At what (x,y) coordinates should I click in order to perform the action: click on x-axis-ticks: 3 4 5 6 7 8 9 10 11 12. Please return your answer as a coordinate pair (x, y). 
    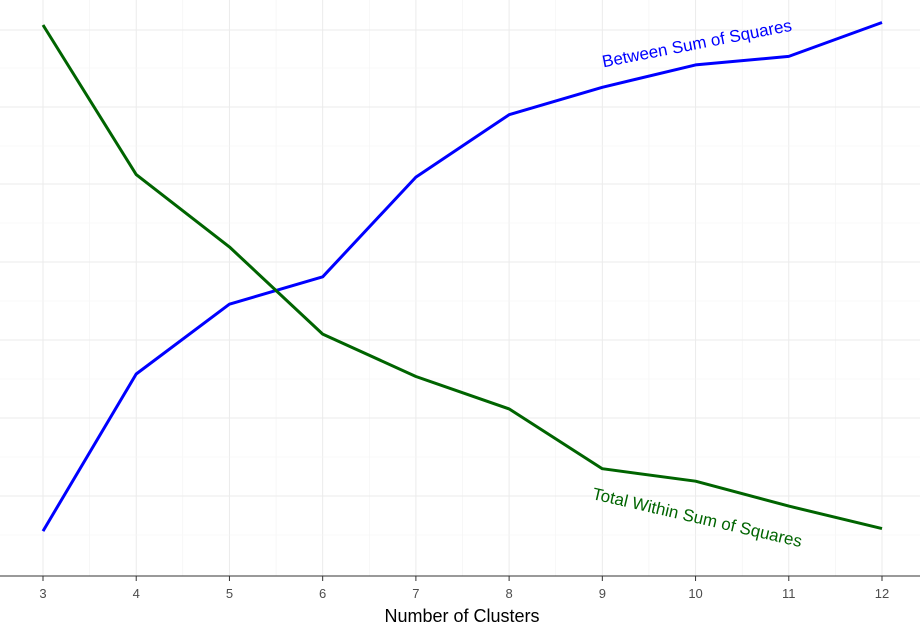
    Looking at the image, I should click on (464, 588).